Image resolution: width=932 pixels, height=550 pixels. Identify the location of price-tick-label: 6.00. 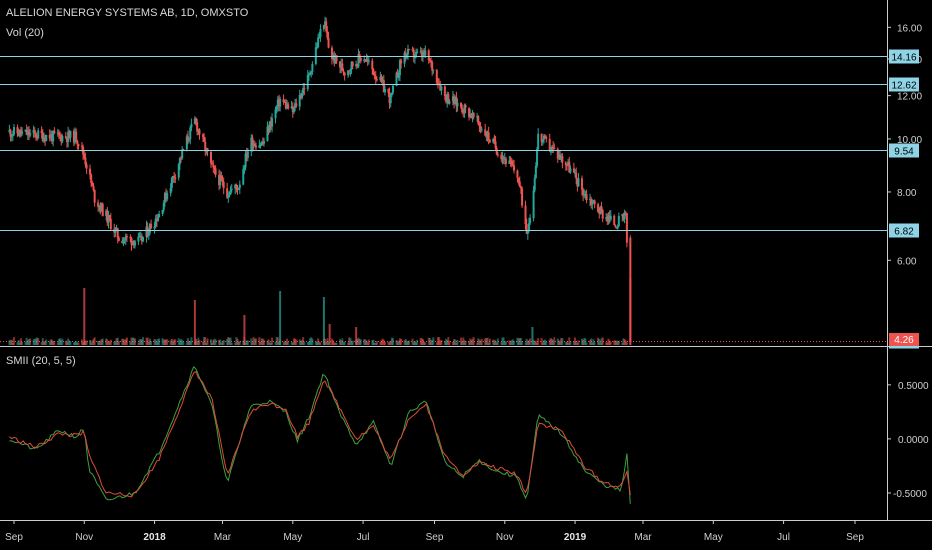
(907, 261).